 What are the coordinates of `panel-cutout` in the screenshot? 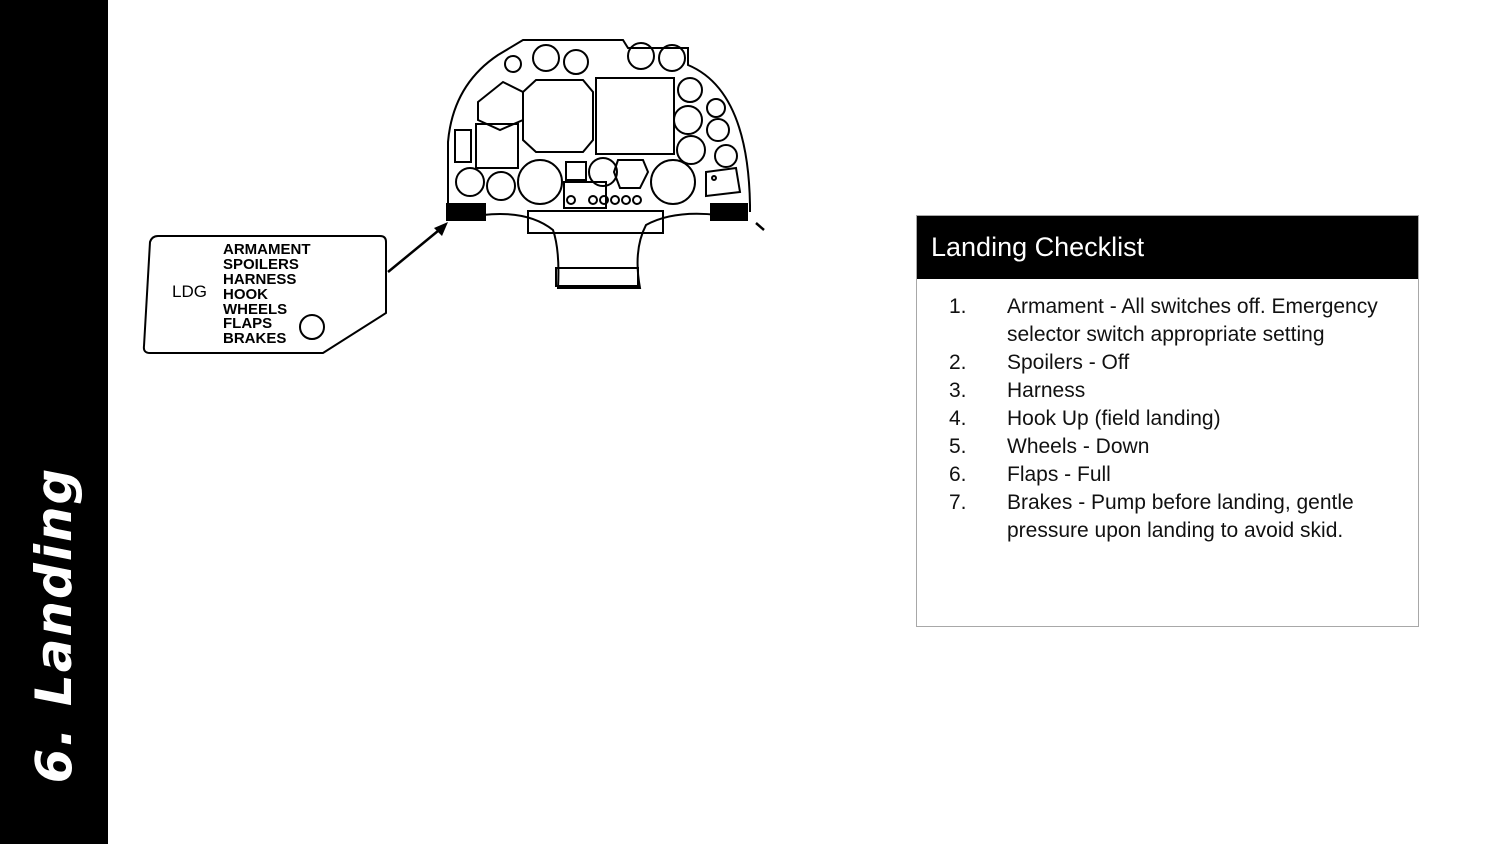 It's located at (600, 250).